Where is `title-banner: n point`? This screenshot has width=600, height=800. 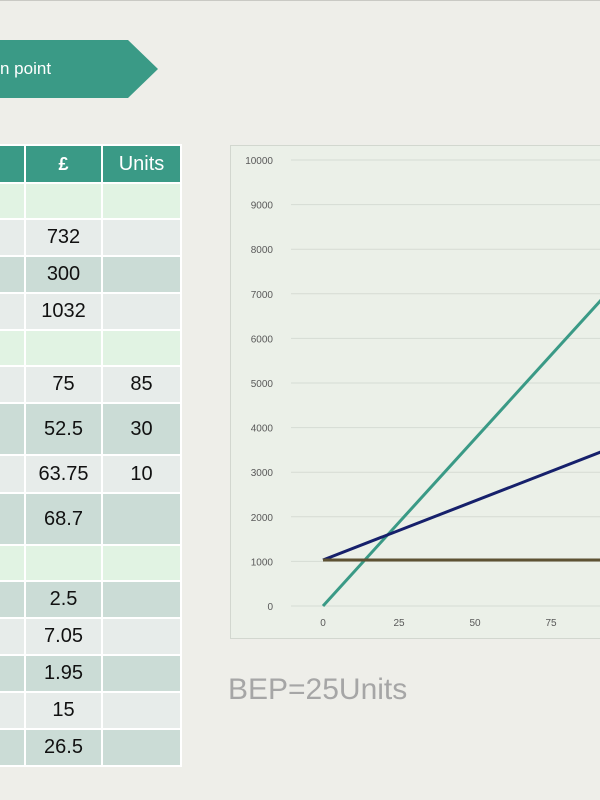
title-banner: n point is located at coordinates (79, 69).